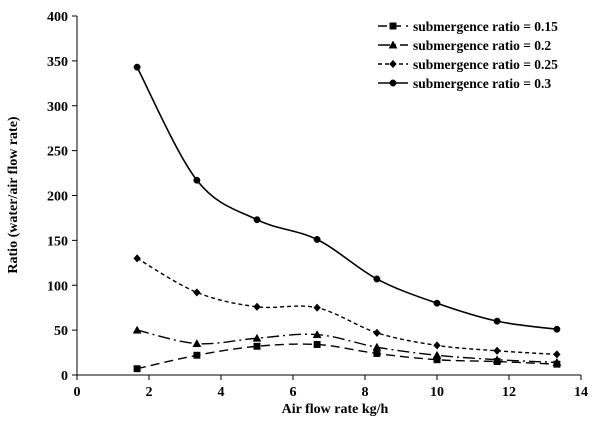  Describe the element at coordinates (77, 392) in the screenshot. I see `x-tick-label: 0` at that location.